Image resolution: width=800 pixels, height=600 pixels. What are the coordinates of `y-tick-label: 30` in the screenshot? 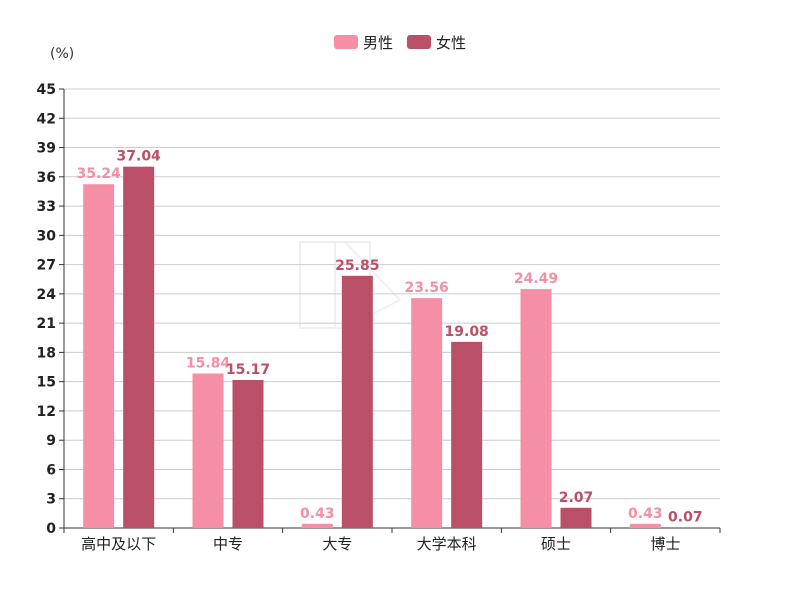 It's located at (47, 236).